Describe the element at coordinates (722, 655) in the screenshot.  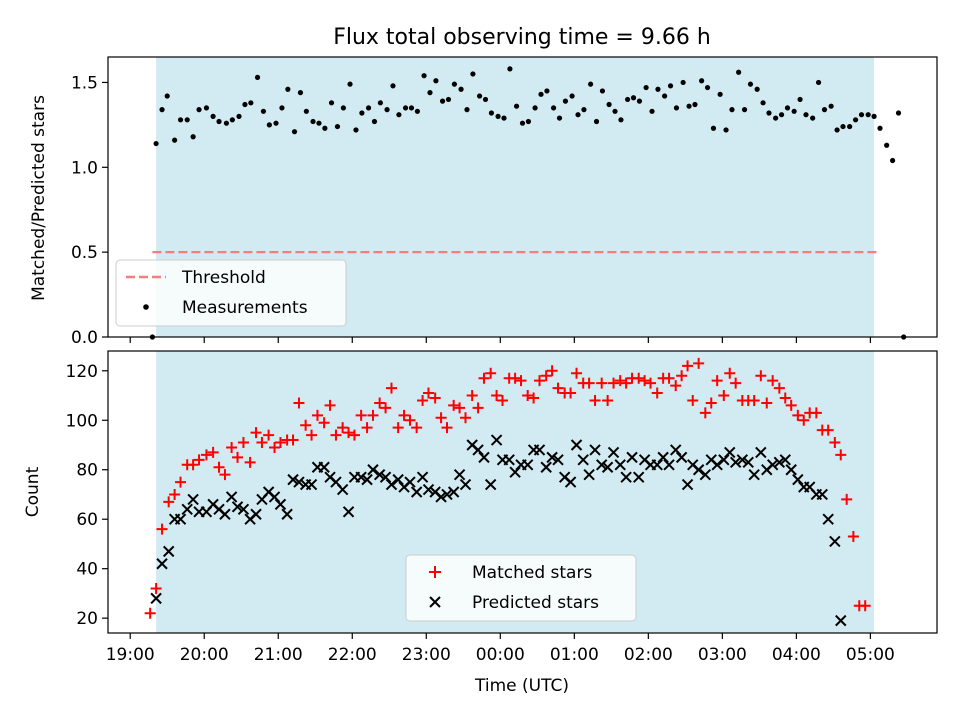
I see `x-tick-label: 03:00` at that location.